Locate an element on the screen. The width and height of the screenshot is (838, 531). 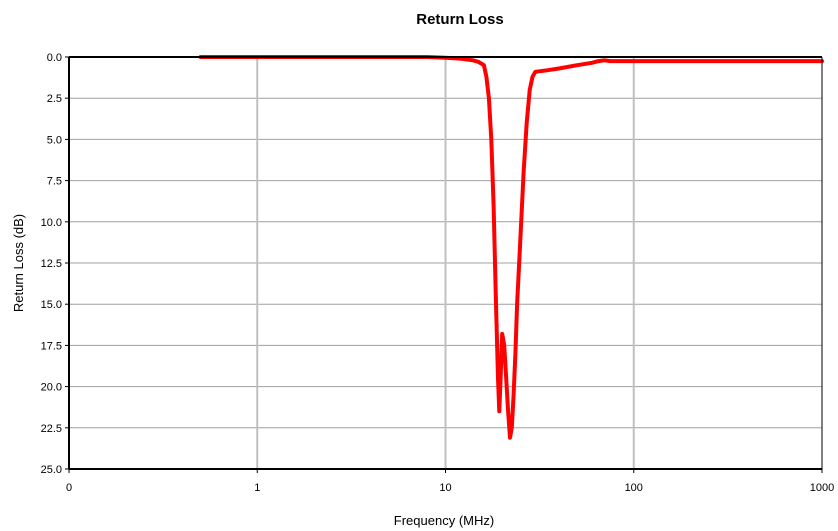
y-axis-ticks: 0.0 2.5 5.0 7.5 10.0 12.5 15.0 17.5 20.0 22.5 25.0 is located at coordinates (55, 264).